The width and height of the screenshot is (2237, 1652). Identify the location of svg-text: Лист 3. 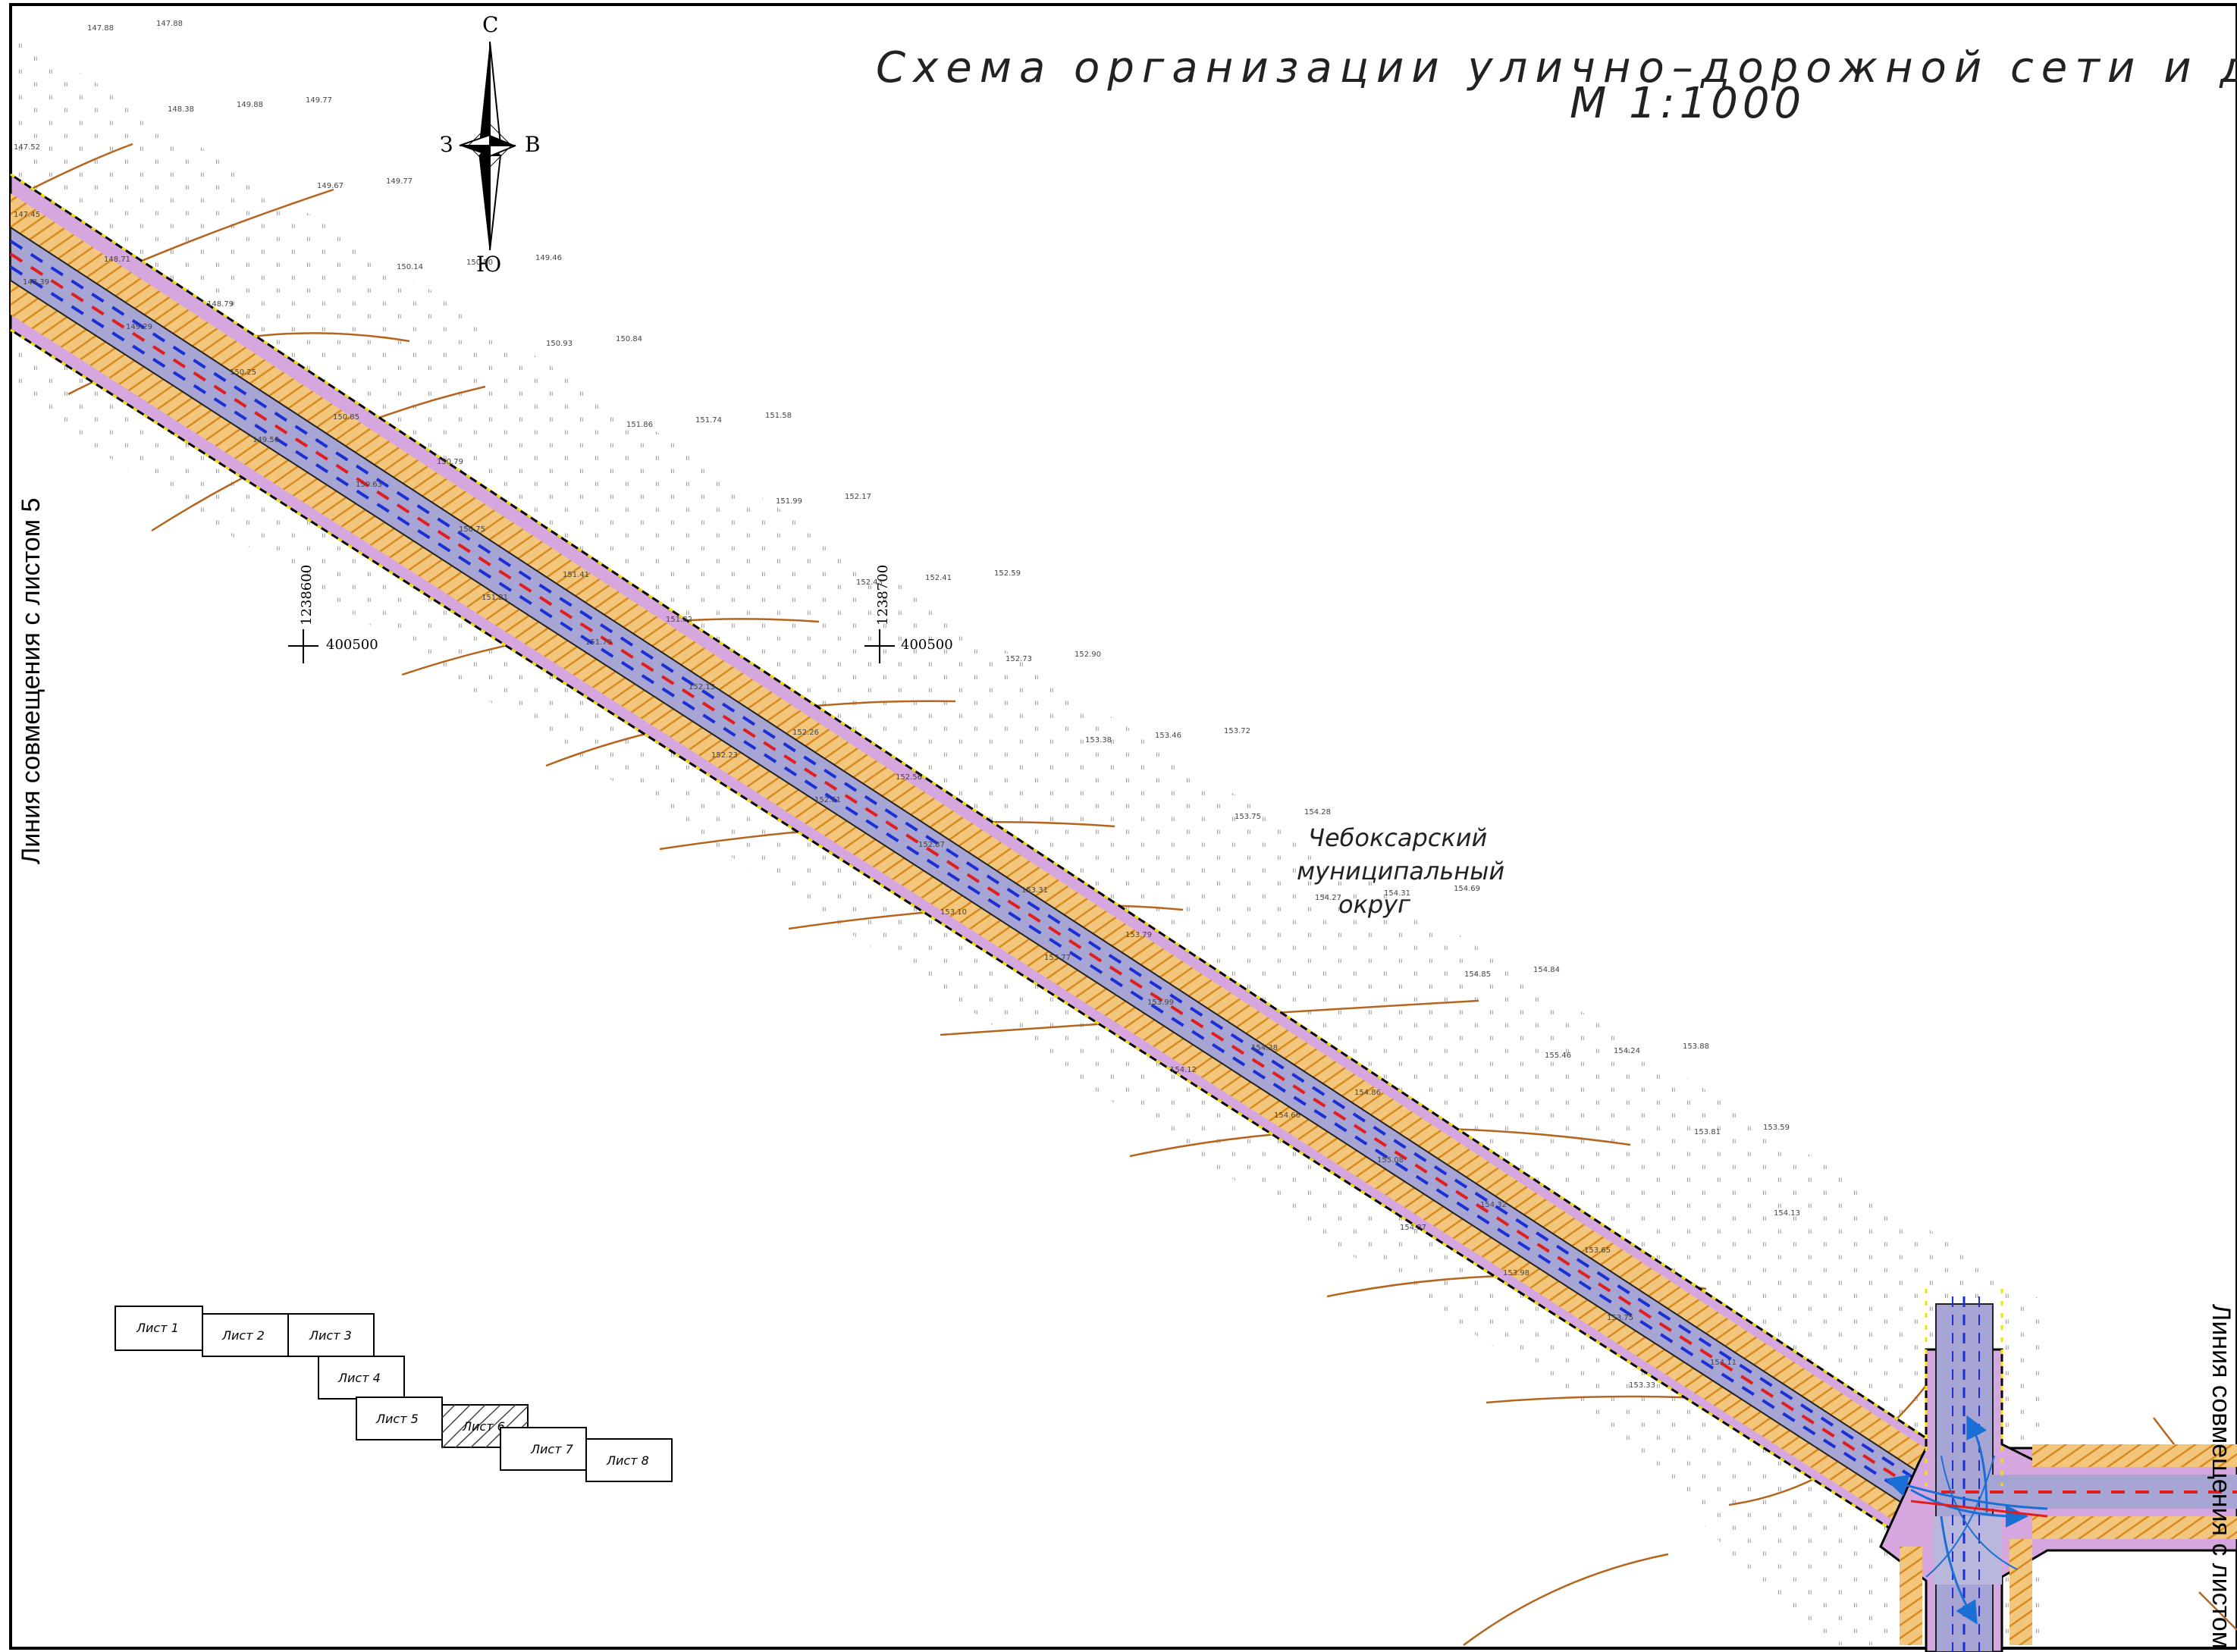
(330, 1335).